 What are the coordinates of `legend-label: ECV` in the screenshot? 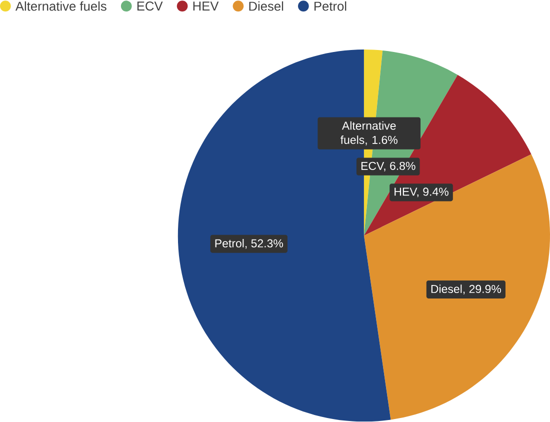 It's located at (150, 6).